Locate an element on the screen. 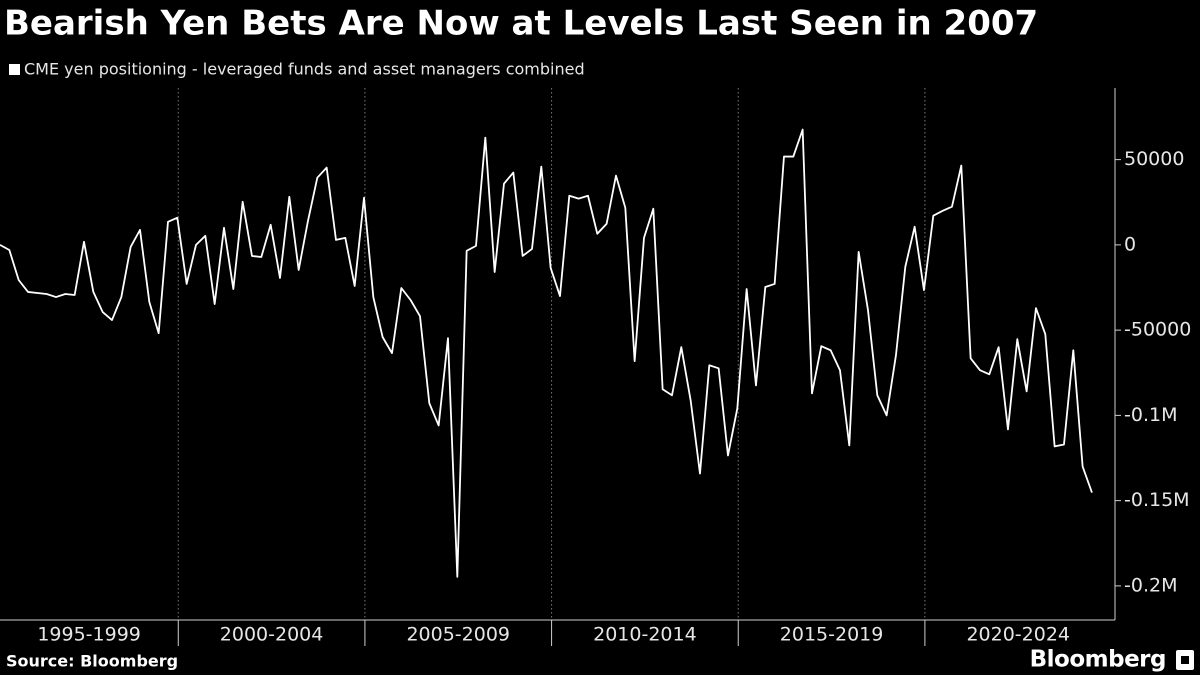 The width and height of the screenshot is (1200, 675). x-tick-label: 2015-2019 is located at coordinates (832, 635).